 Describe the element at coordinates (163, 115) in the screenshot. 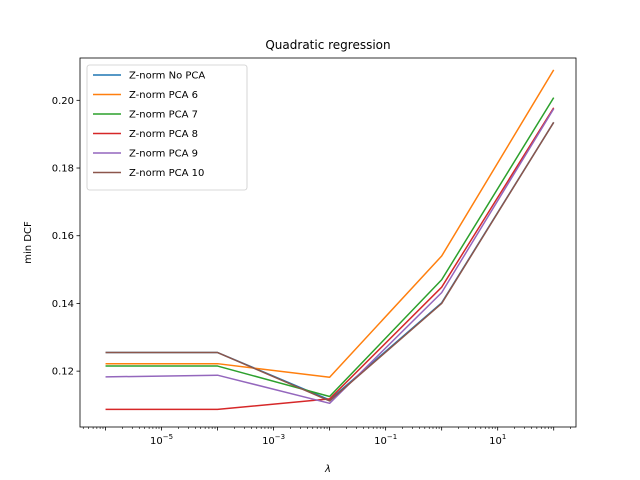

I see `legend-entry-label: Z-norm PCA 7` at that location.